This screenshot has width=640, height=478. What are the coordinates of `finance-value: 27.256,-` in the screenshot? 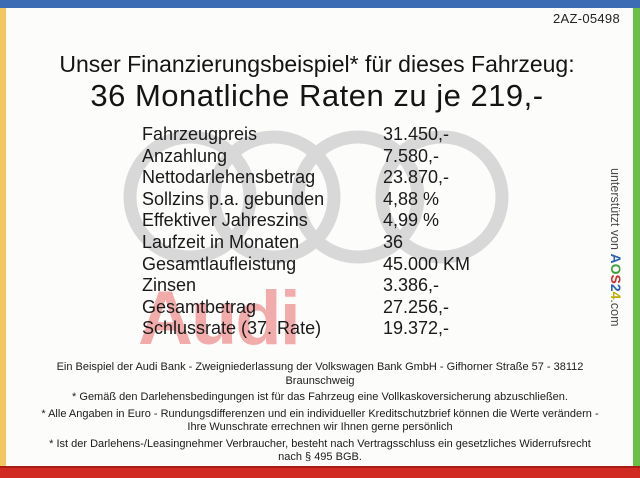 It's located at (416, 306).